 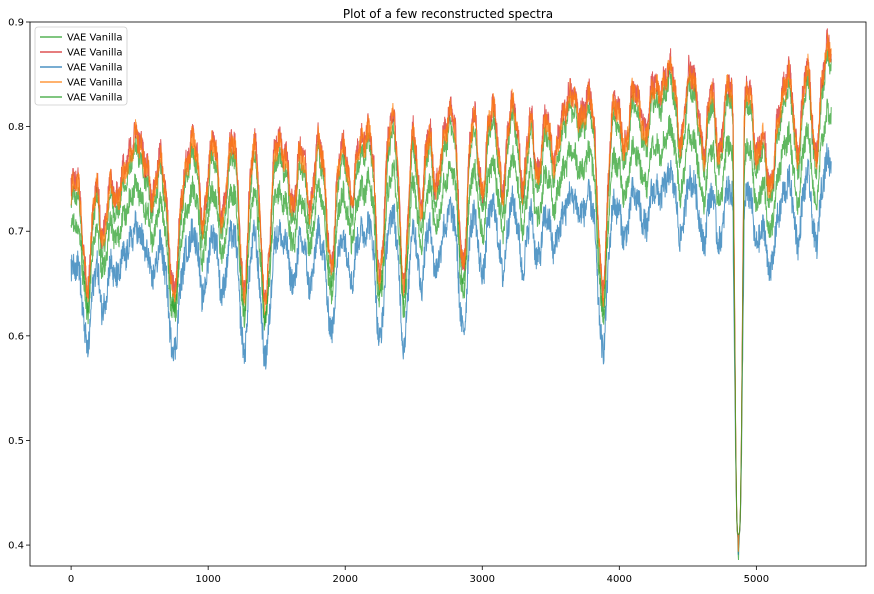 What do you see at coordinates (16, 23) in the screenshot?
I see `y-tick-label: 0.9` at bounding box center [16, 23].